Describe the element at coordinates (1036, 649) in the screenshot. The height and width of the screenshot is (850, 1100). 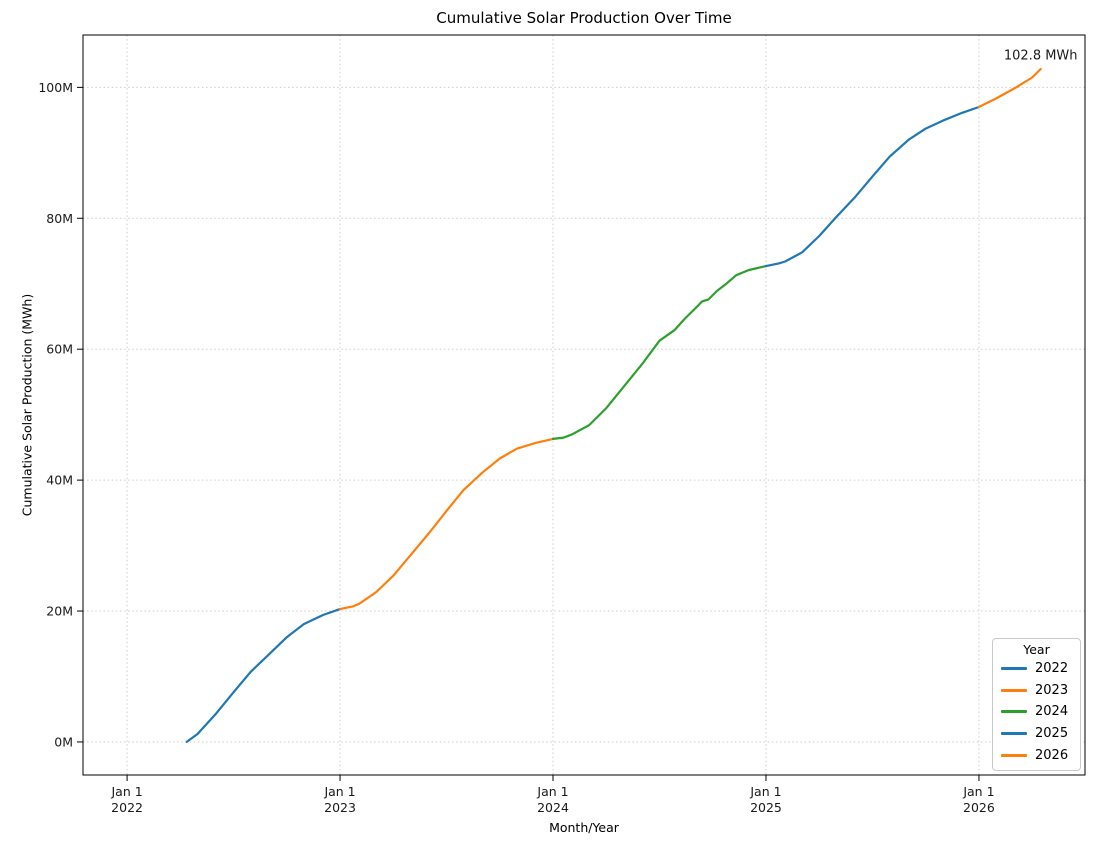
I see `legend-title: Year` at that location.